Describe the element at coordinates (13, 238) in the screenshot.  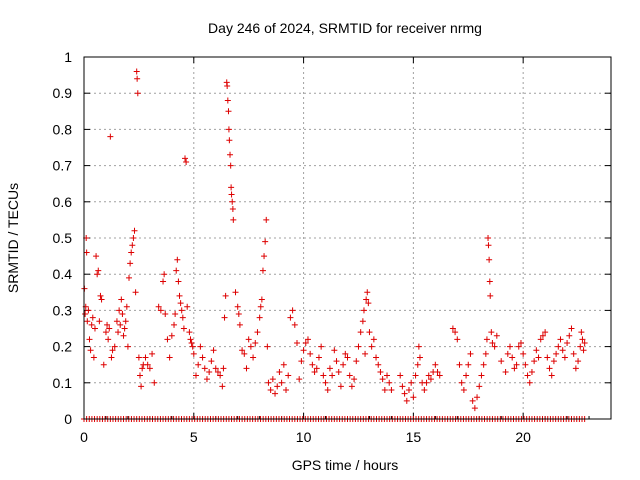
I see `y-axis-label: SRMTID / TECUs` at that location.